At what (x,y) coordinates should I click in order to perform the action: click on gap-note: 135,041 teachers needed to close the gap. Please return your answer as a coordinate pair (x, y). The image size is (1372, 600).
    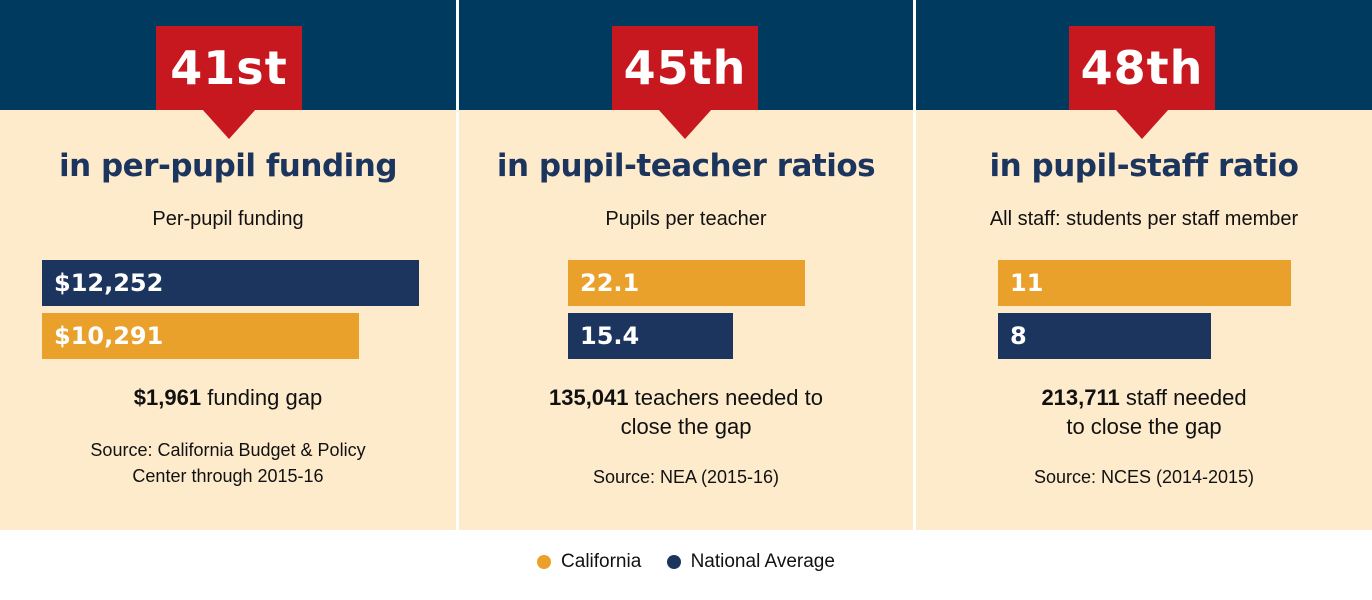
    Looking at the image, I should click on (686, 412).